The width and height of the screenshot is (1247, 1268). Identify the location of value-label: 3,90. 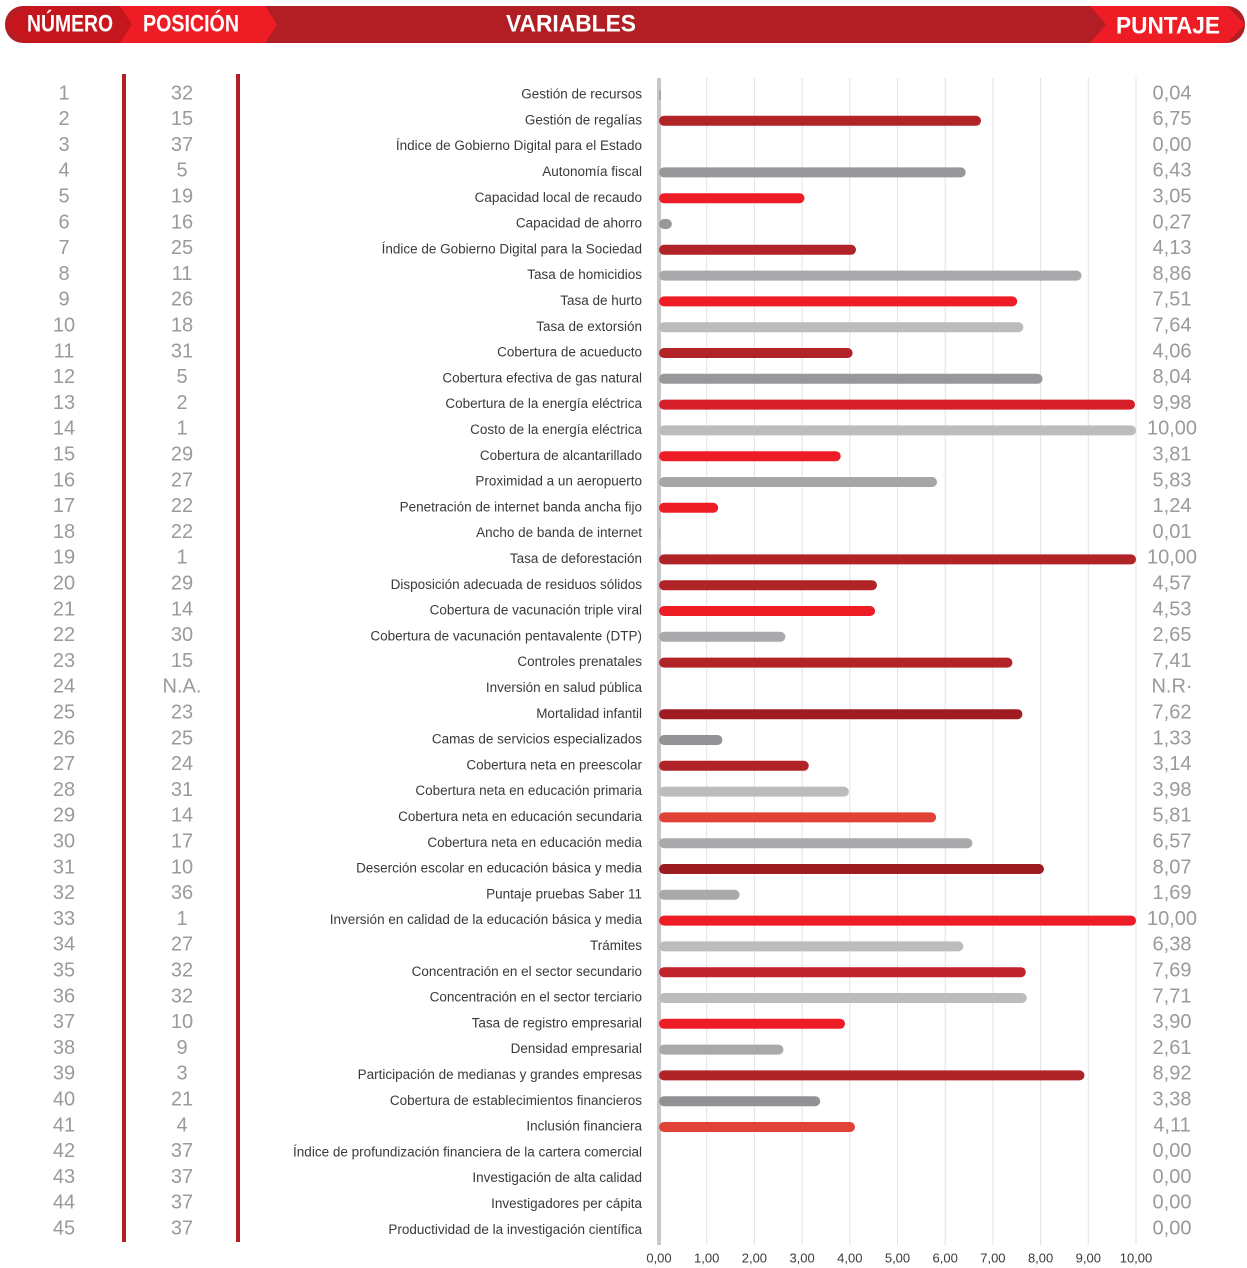
(1172, 1022).